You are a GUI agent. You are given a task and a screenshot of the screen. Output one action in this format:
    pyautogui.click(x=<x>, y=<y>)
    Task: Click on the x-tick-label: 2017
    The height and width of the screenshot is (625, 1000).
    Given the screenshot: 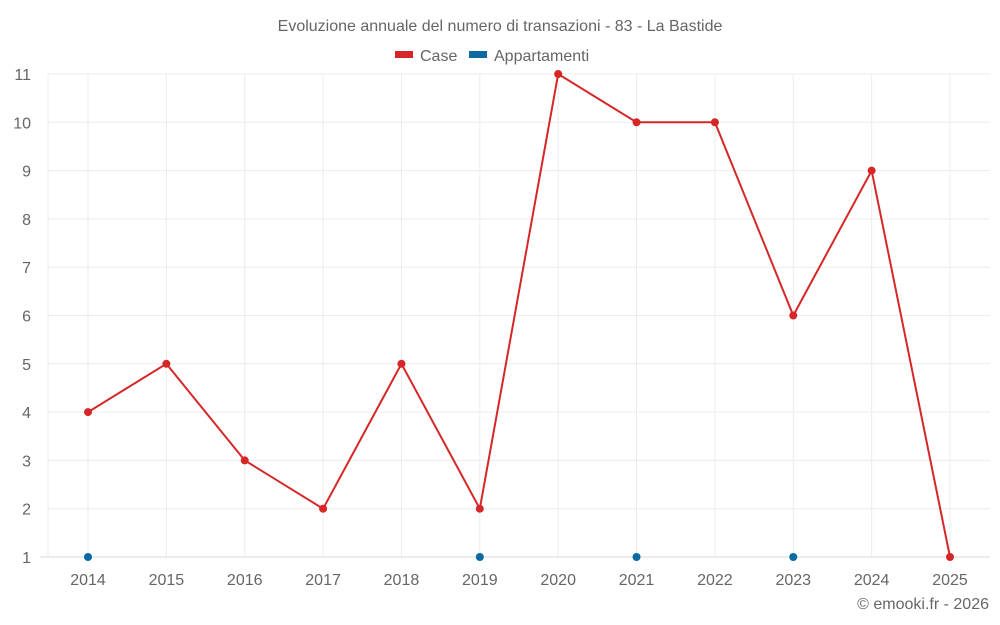 What is the action you would take?
    pyautogui.click(x=323, y=580)
    